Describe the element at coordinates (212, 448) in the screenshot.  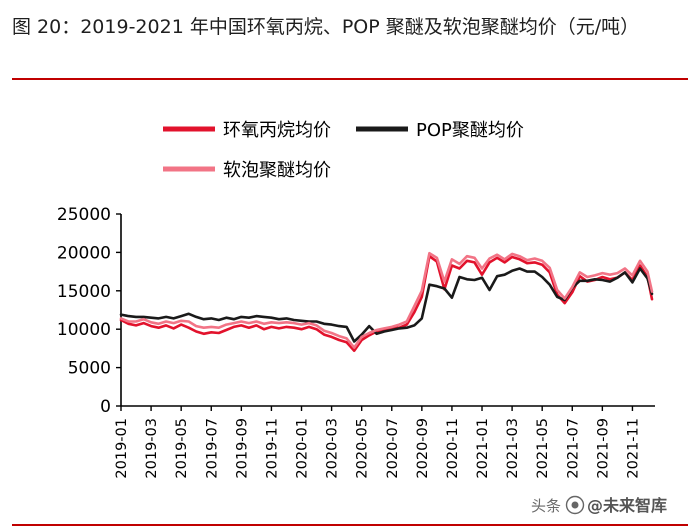
I see `x-tick-label: 2019-07` at that location.